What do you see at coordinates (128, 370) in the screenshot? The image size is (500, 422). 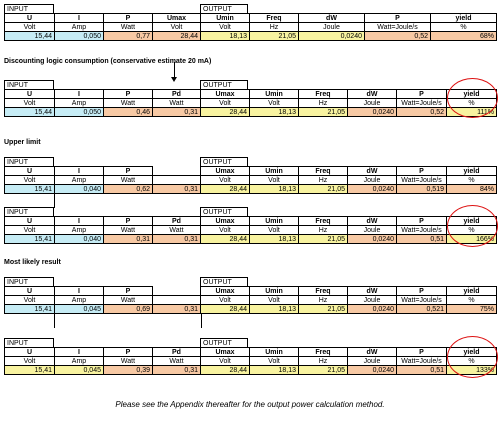 I see `value-cell: 0,39` at bounding box center [128, 370].